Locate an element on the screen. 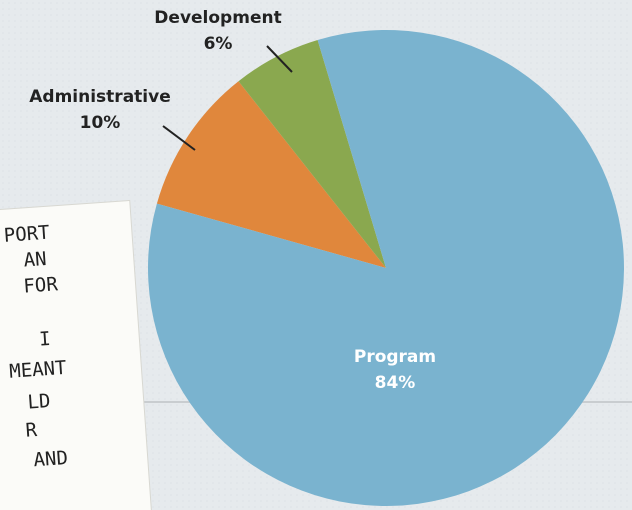  slice-label: Administrative is located at coordinates (99, 97).